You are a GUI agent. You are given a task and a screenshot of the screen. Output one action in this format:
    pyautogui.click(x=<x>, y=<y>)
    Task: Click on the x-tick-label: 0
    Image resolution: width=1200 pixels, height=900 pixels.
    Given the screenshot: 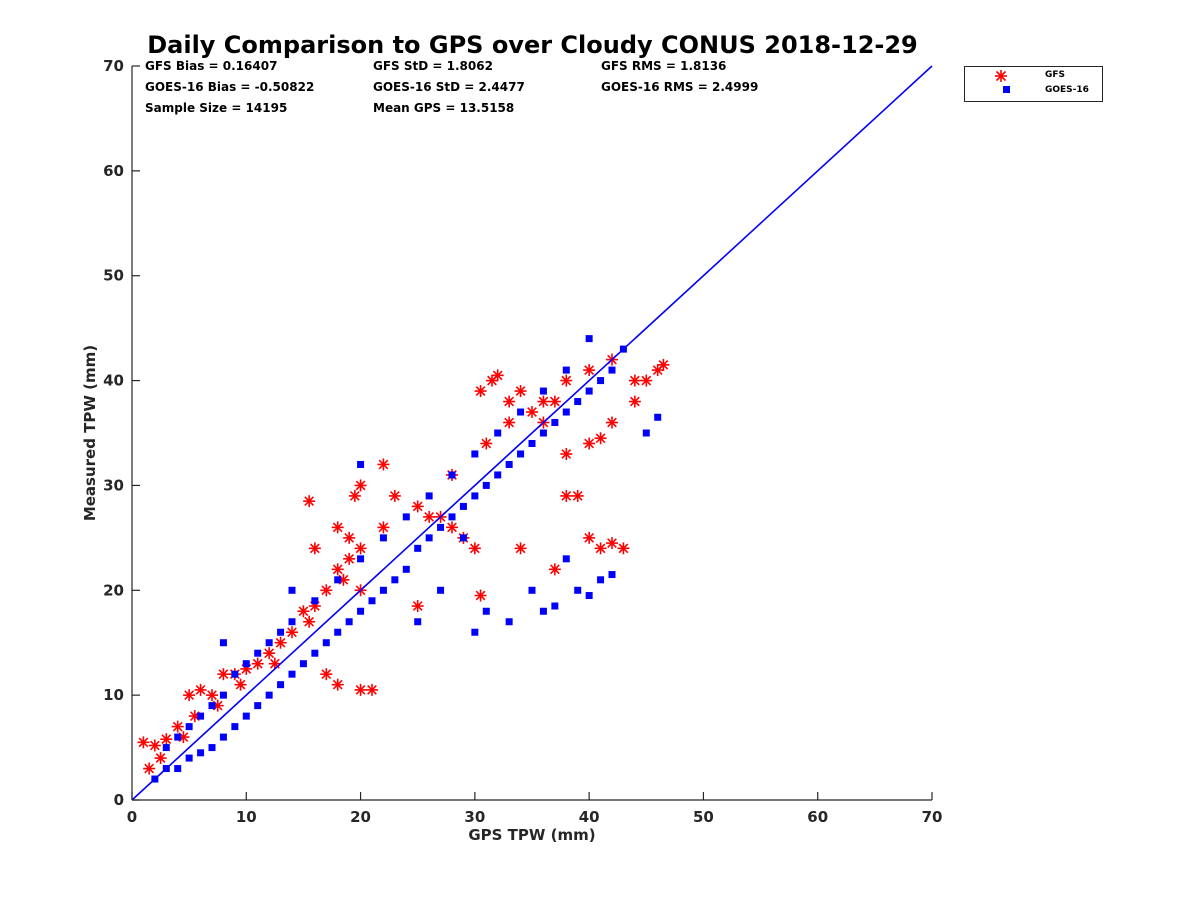 What is the action you would take?
    pyautogui.click(x=132, y=817)
    